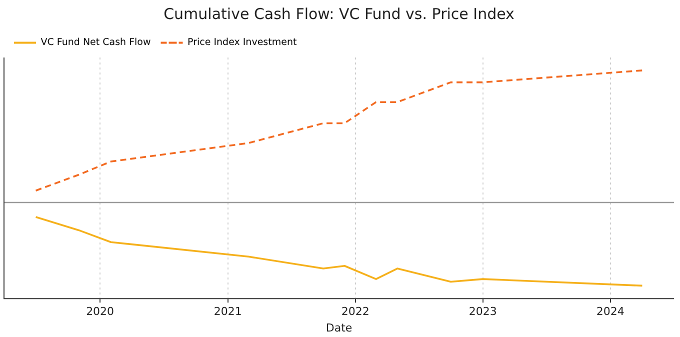 Image resolution: width=680 pixels, height=337 pixels. I want to click on legend-label: Price Index Investment, so click(242, 42).